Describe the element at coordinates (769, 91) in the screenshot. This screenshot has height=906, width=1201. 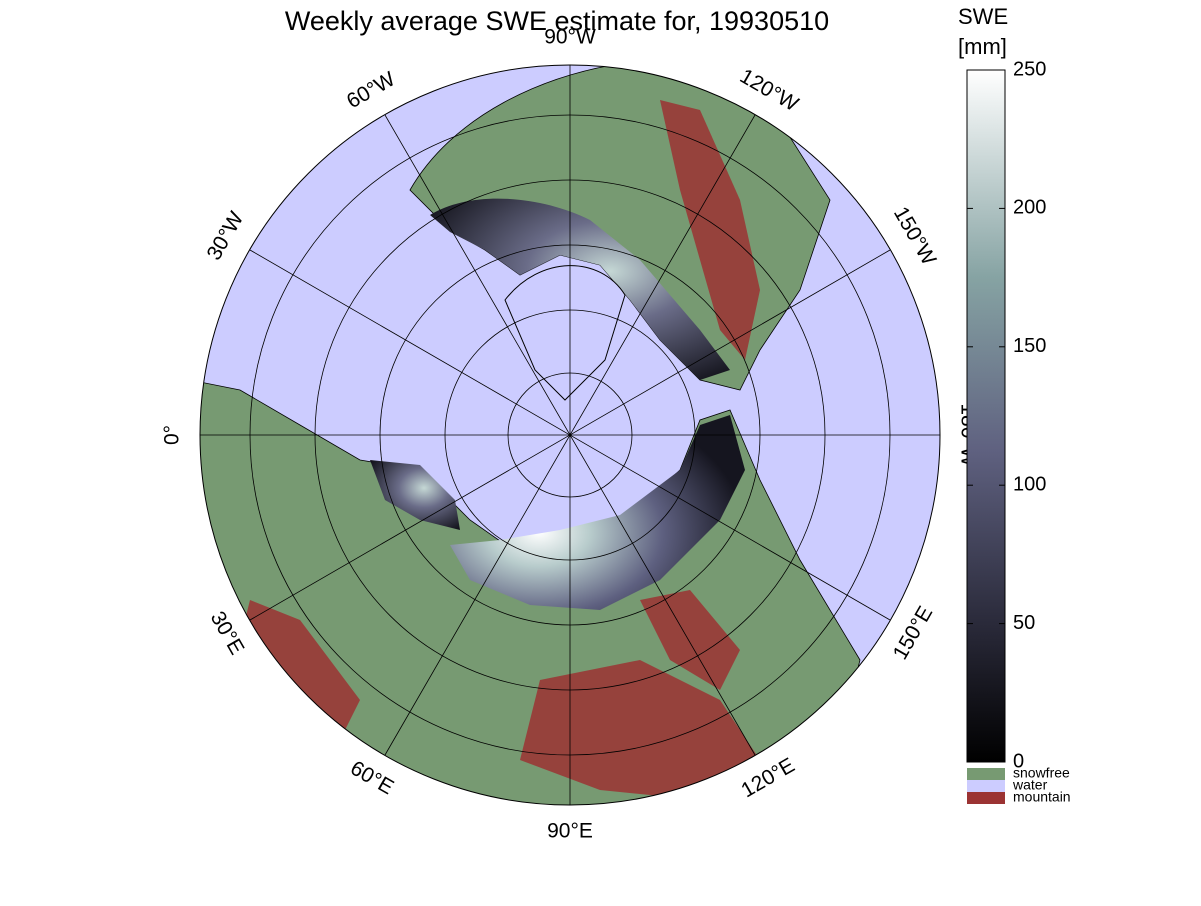
I see `longitude-label: 120°W` at that location.